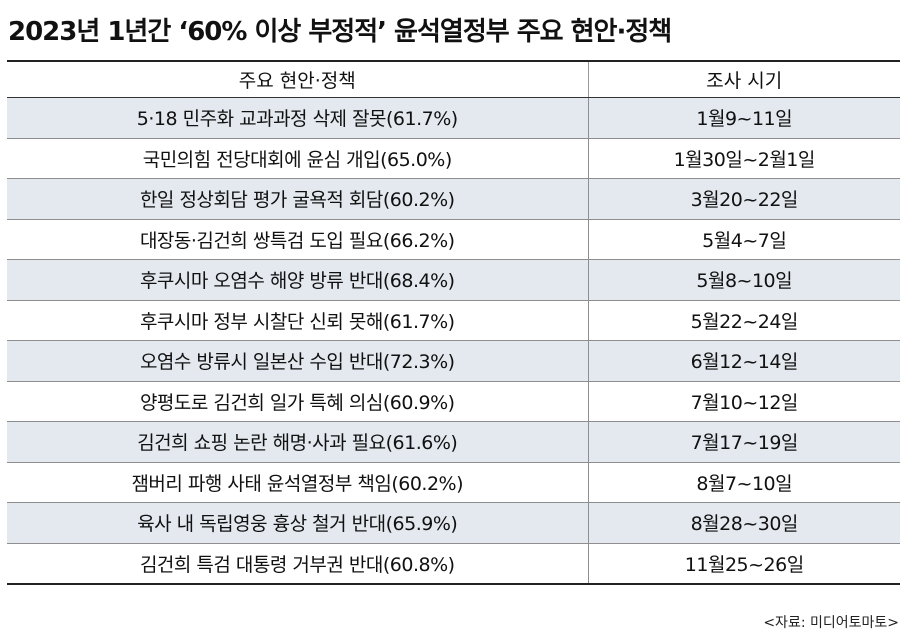 This screenshot has width=915, height=644. What do you see at coordinates (297, 80) in the screenshot?
I see `header-issue: 주요 현안·정책` at bounding box center [297, 80].